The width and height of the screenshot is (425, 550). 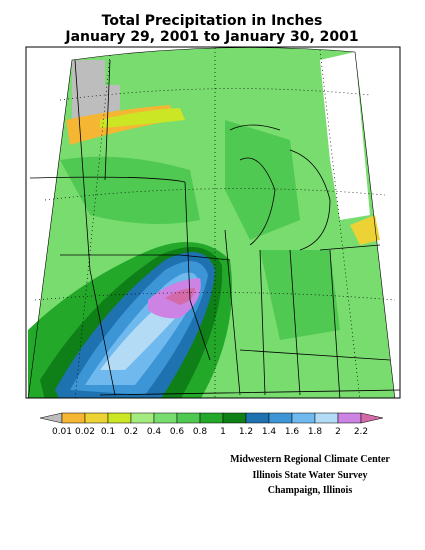 I want to click on legend: 0.01 0.02 0.1 0.2 0.4 0.6 0.8 1 1.2 1.4 1.6 1.8 2 2.2, so click(x=211, y=424).